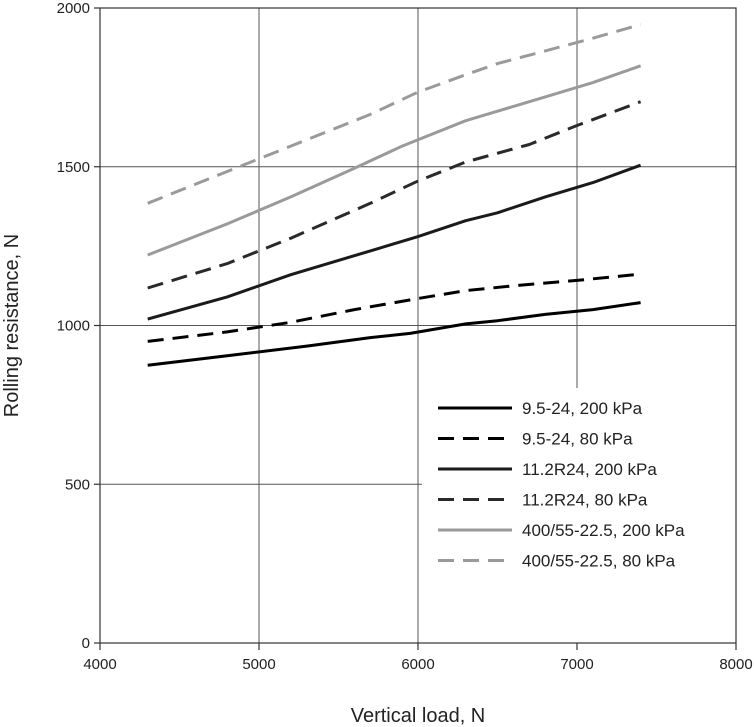  I want to click on x-axis-title: Vertical load, N, so click(418, 716).